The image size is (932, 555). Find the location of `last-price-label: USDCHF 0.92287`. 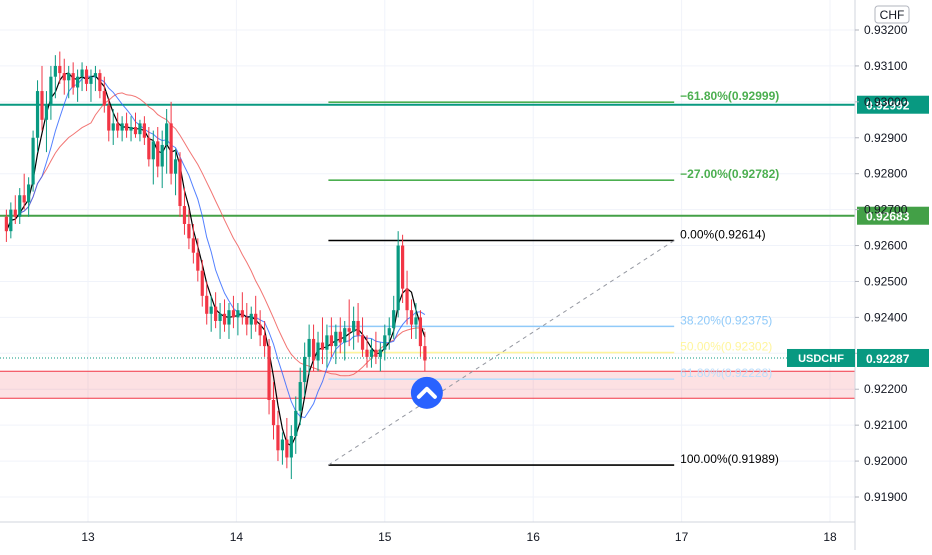

last-price-label: USDCHF 0.92287 is located at coordinates (858, 357).